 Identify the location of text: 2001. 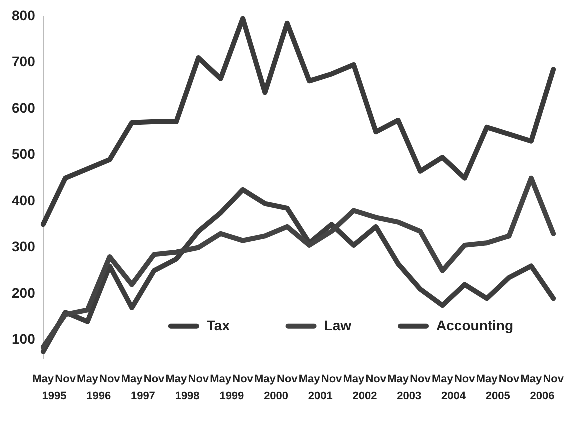
(320, 396).